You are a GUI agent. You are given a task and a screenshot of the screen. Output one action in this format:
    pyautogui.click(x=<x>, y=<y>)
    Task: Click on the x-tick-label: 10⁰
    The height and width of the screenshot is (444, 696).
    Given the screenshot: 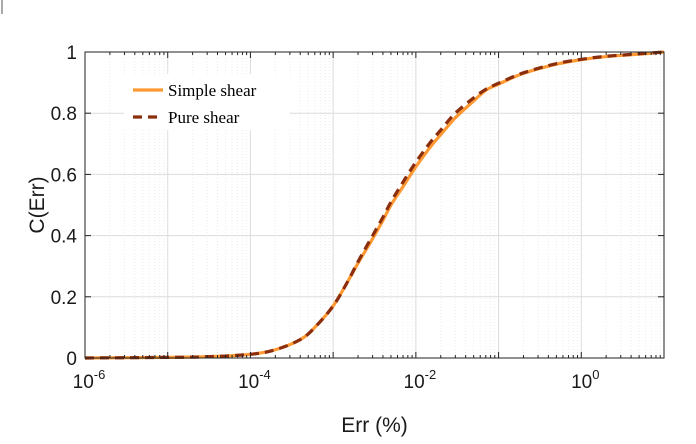 What is the action you would take?
    pyautogui.click(x=585, y=380)
    